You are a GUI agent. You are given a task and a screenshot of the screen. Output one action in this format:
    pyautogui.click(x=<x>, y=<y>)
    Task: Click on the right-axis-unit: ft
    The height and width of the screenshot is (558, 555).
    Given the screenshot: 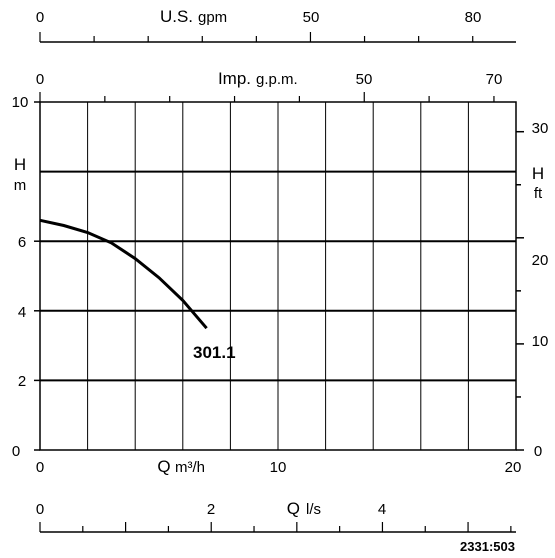 What is the action you would take?
    pyautogui.click(x=538, y=193)
    